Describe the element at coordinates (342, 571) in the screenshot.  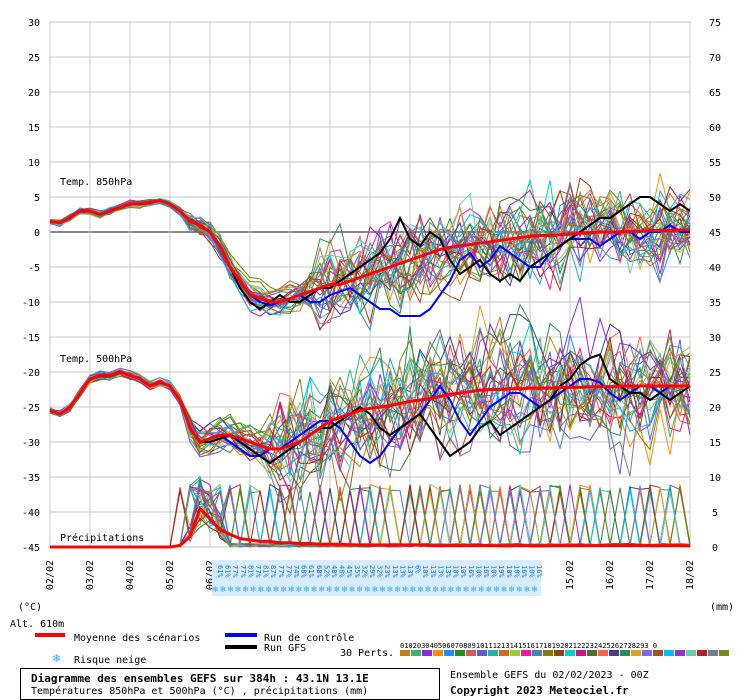
I see `snow-risk-value: 48%` at that location.